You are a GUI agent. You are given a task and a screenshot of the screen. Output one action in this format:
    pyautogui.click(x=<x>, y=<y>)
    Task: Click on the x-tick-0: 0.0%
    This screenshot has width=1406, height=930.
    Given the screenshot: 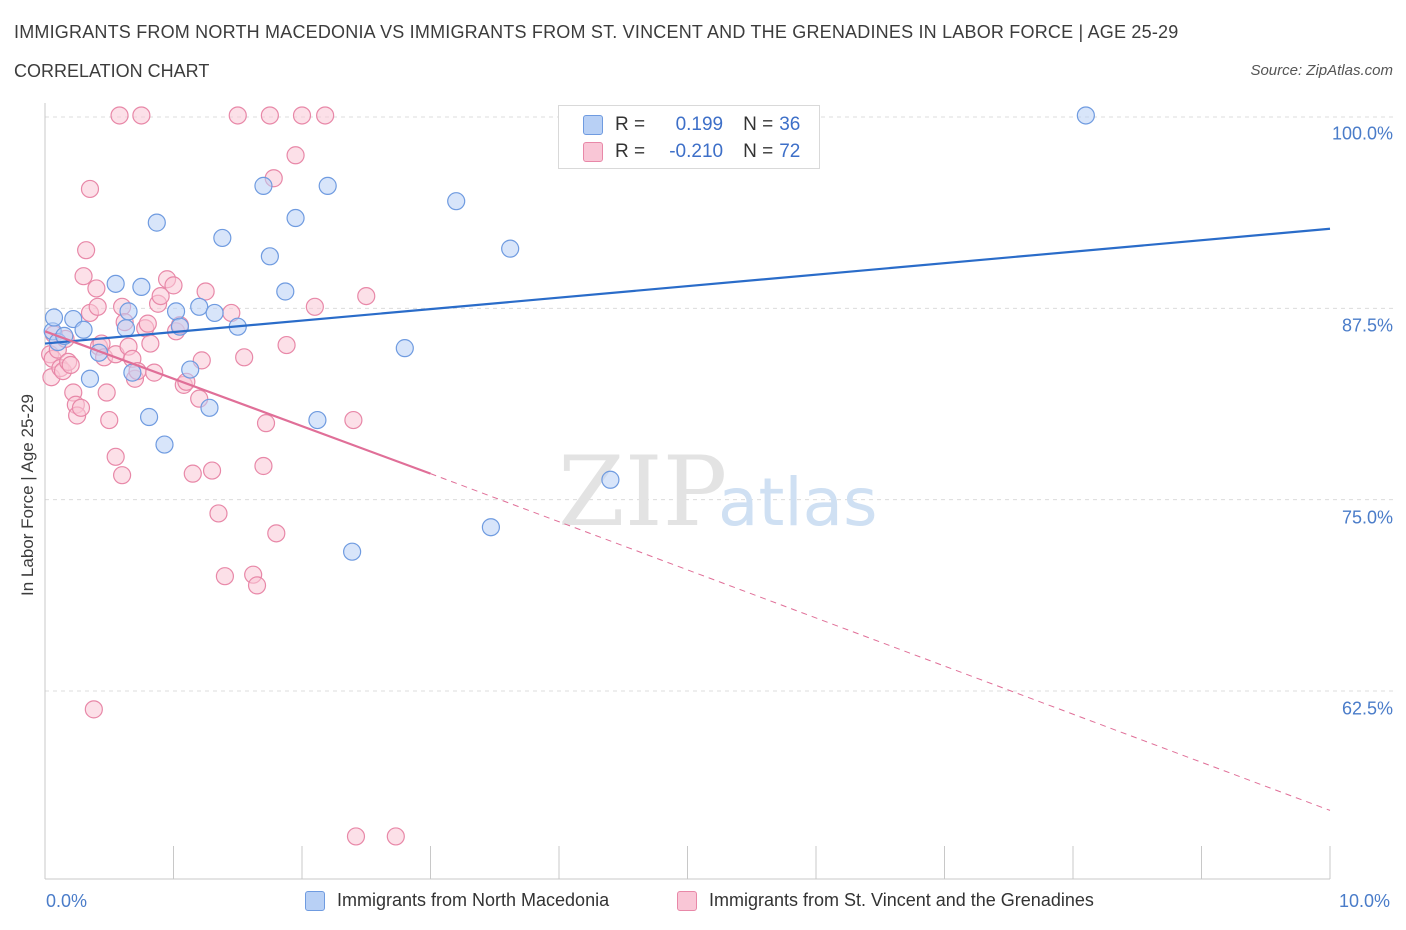 What is the action you would take?
    pyautogui.click(x=67, y=901)
    